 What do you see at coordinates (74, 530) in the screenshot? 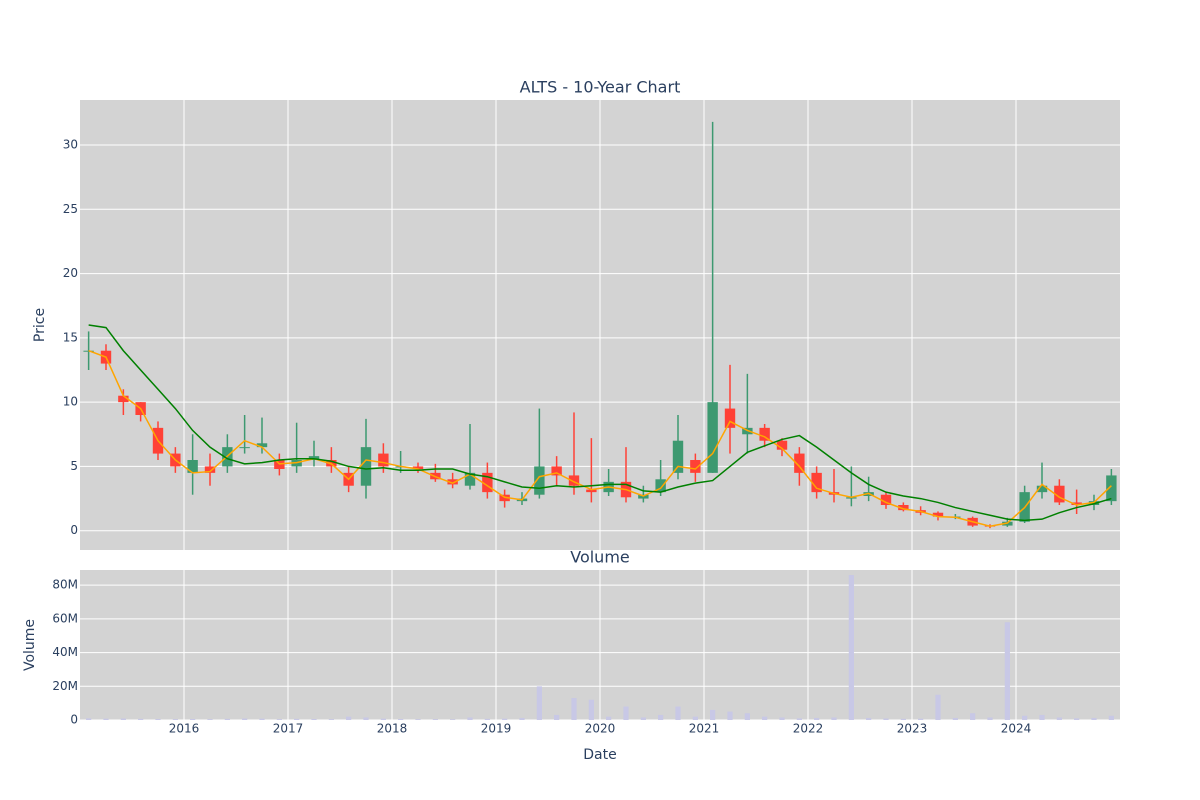
I see `y-tick-label: 0` at bounding box center [74, 530].